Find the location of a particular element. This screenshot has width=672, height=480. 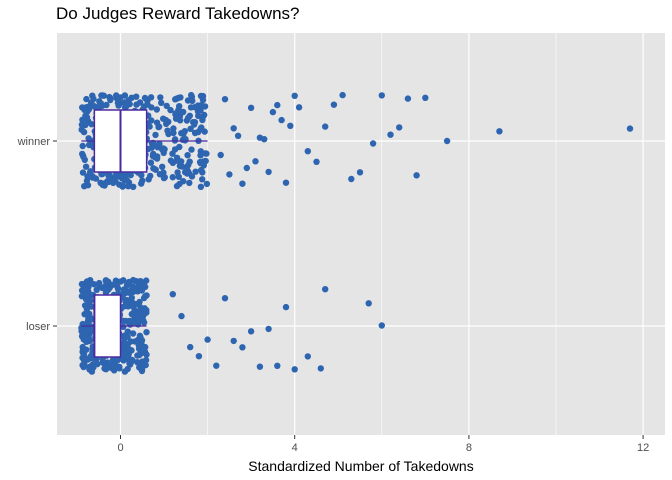

x-axis-title: Standardized Number of Takedowns is located at coordinates (360, 466).